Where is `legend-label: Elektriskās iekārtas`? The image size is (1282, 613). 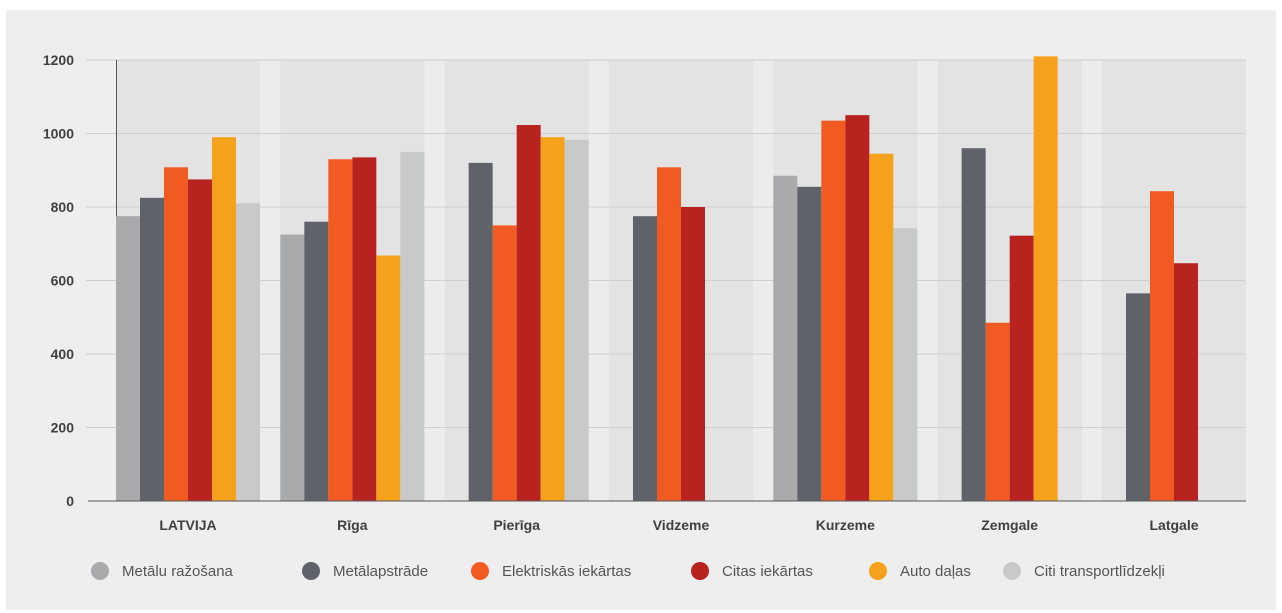
legend-label: Elektriskās iekārtas is located at coordinates (566, 571).